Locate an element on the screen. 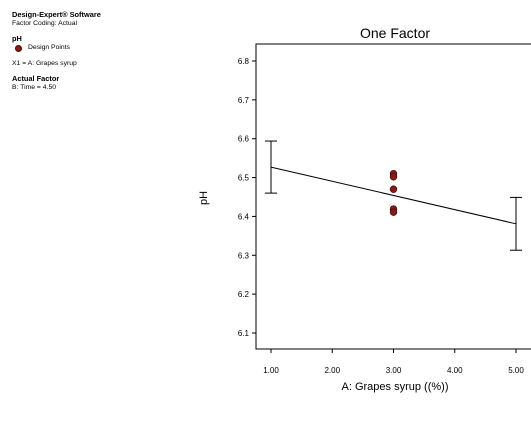 The height and width of the screenshot is (421, 531). y-tick-label: 6.6 is located at coordinates (244, 139).